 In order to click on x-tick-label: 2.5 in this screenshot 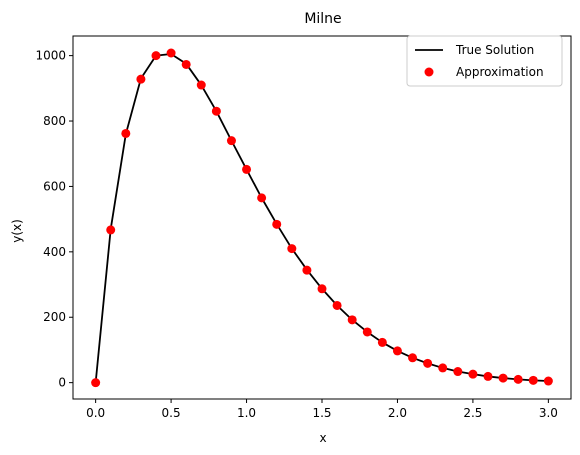, I will do `click(472, 413)`.